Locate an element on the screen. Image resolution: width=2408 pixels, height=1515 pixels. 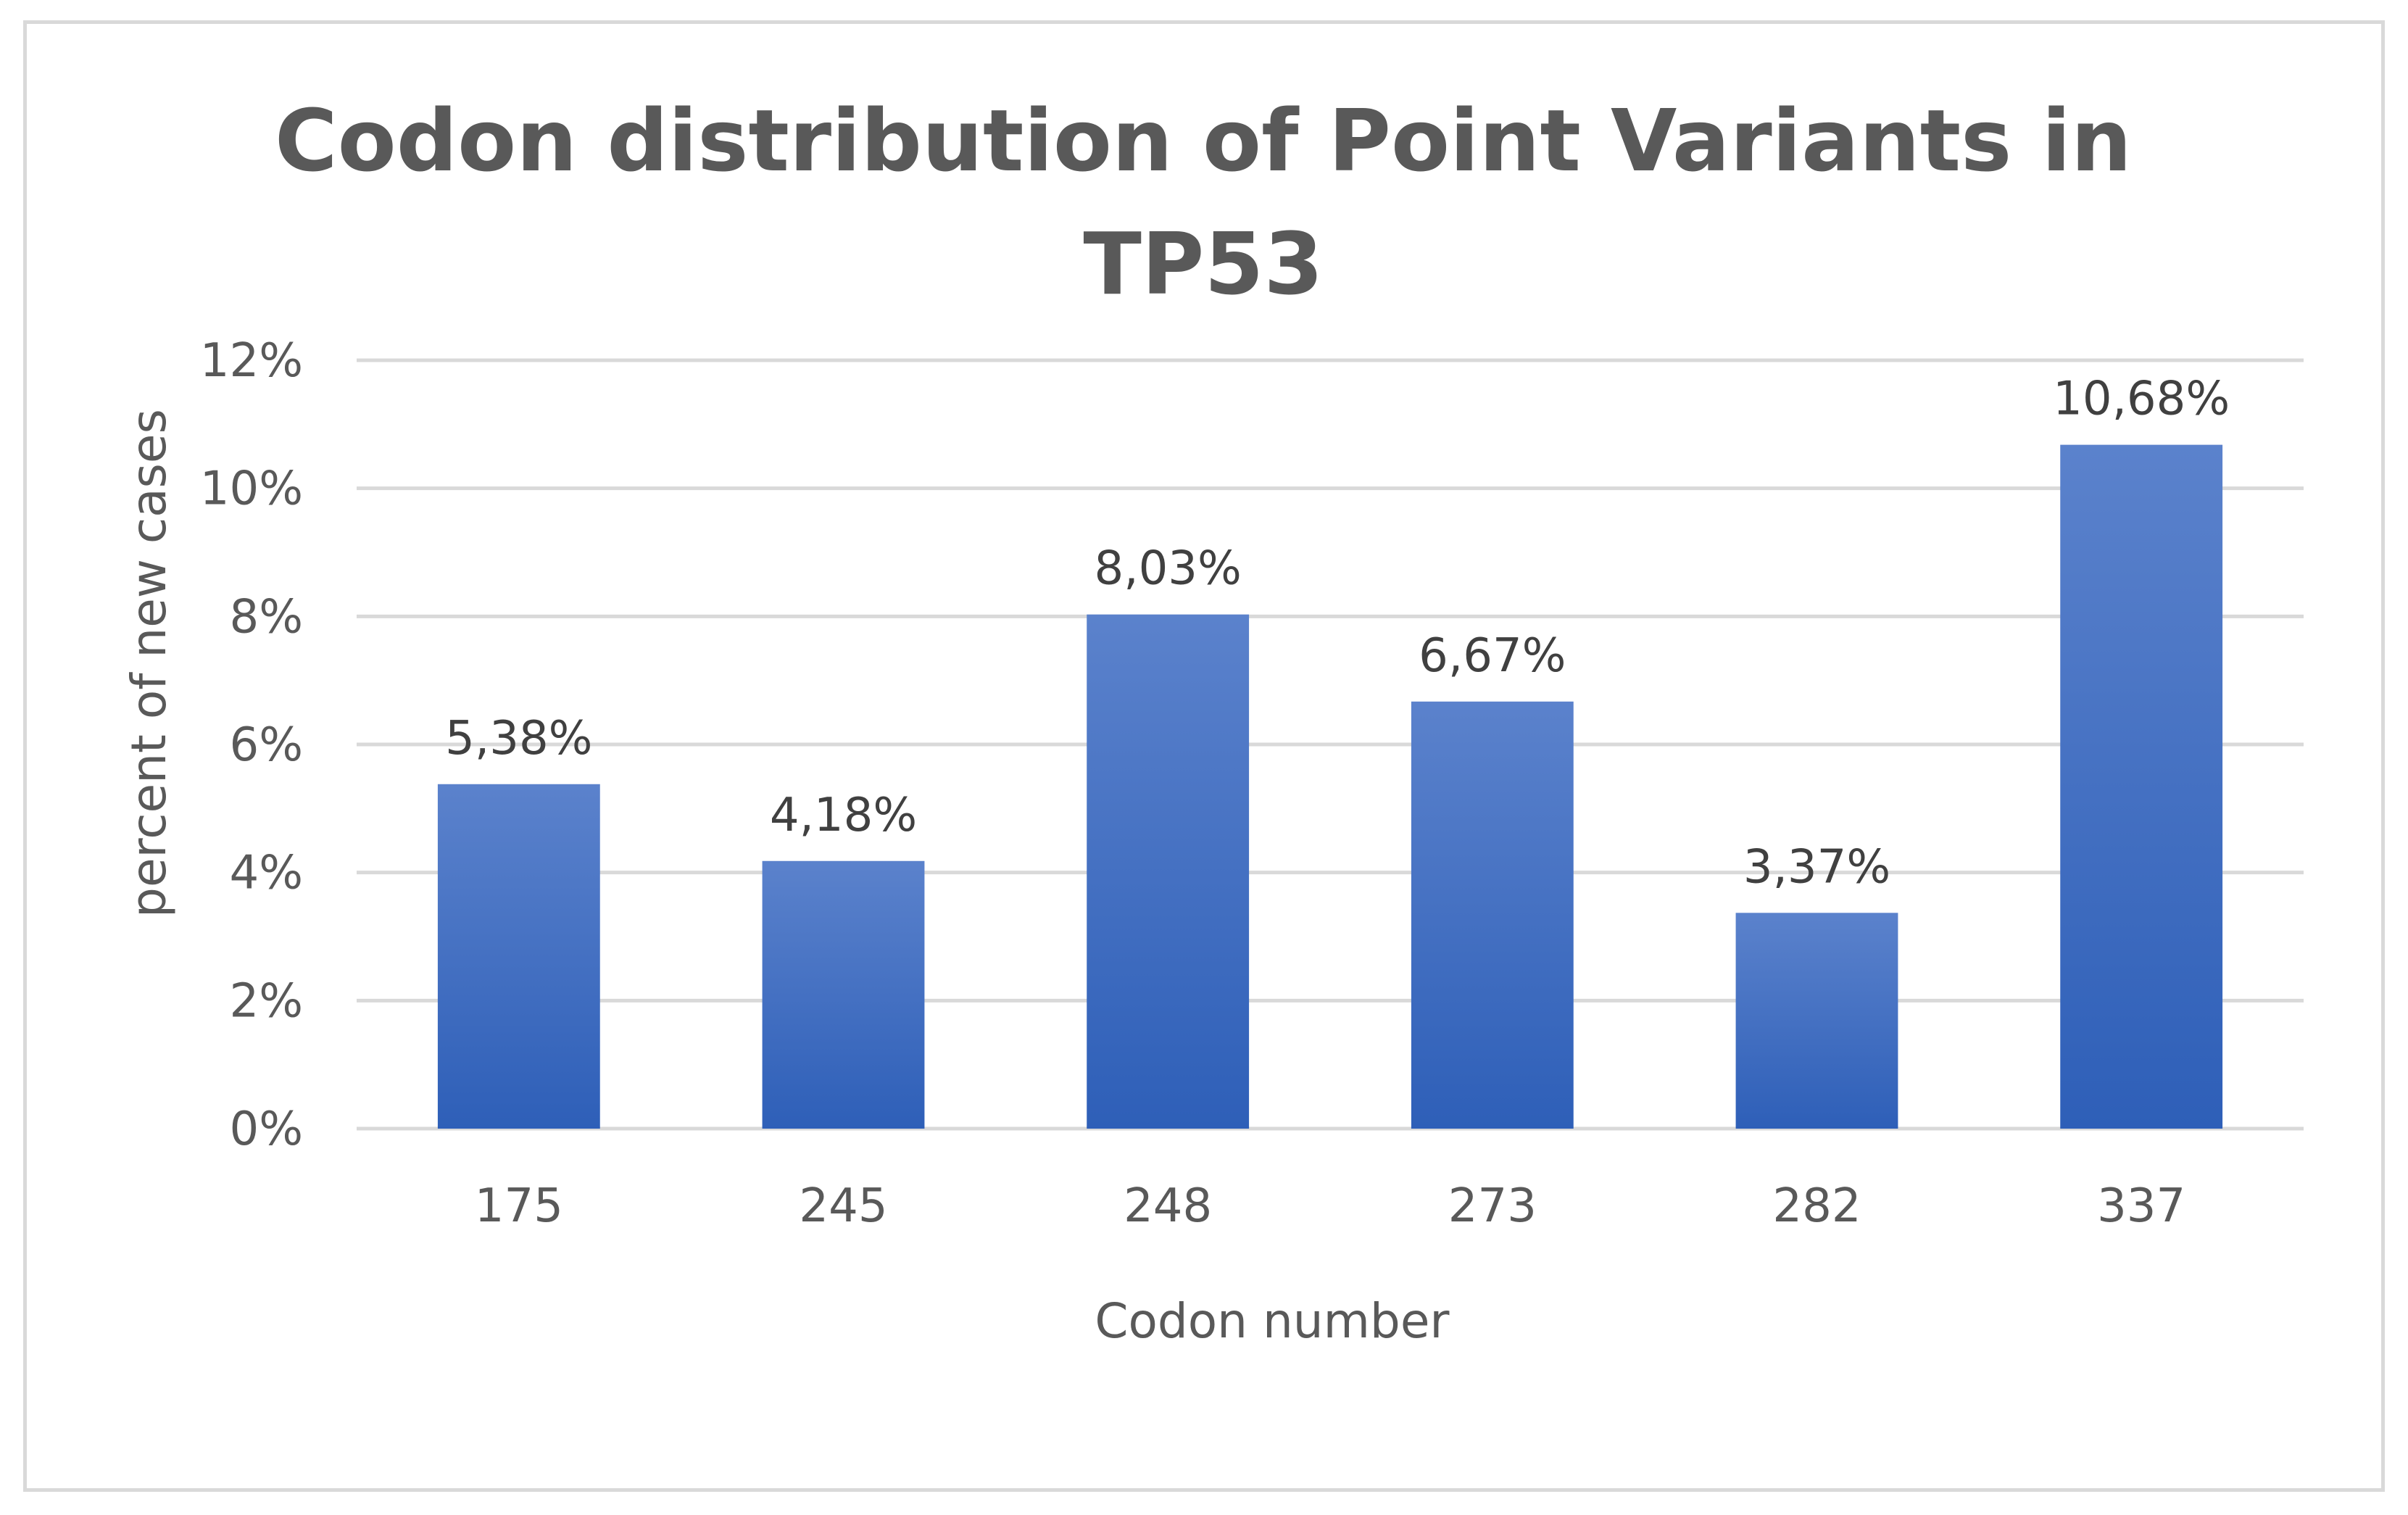
chart-title-line-2: TP53 is located at coordinates (1203, 264).